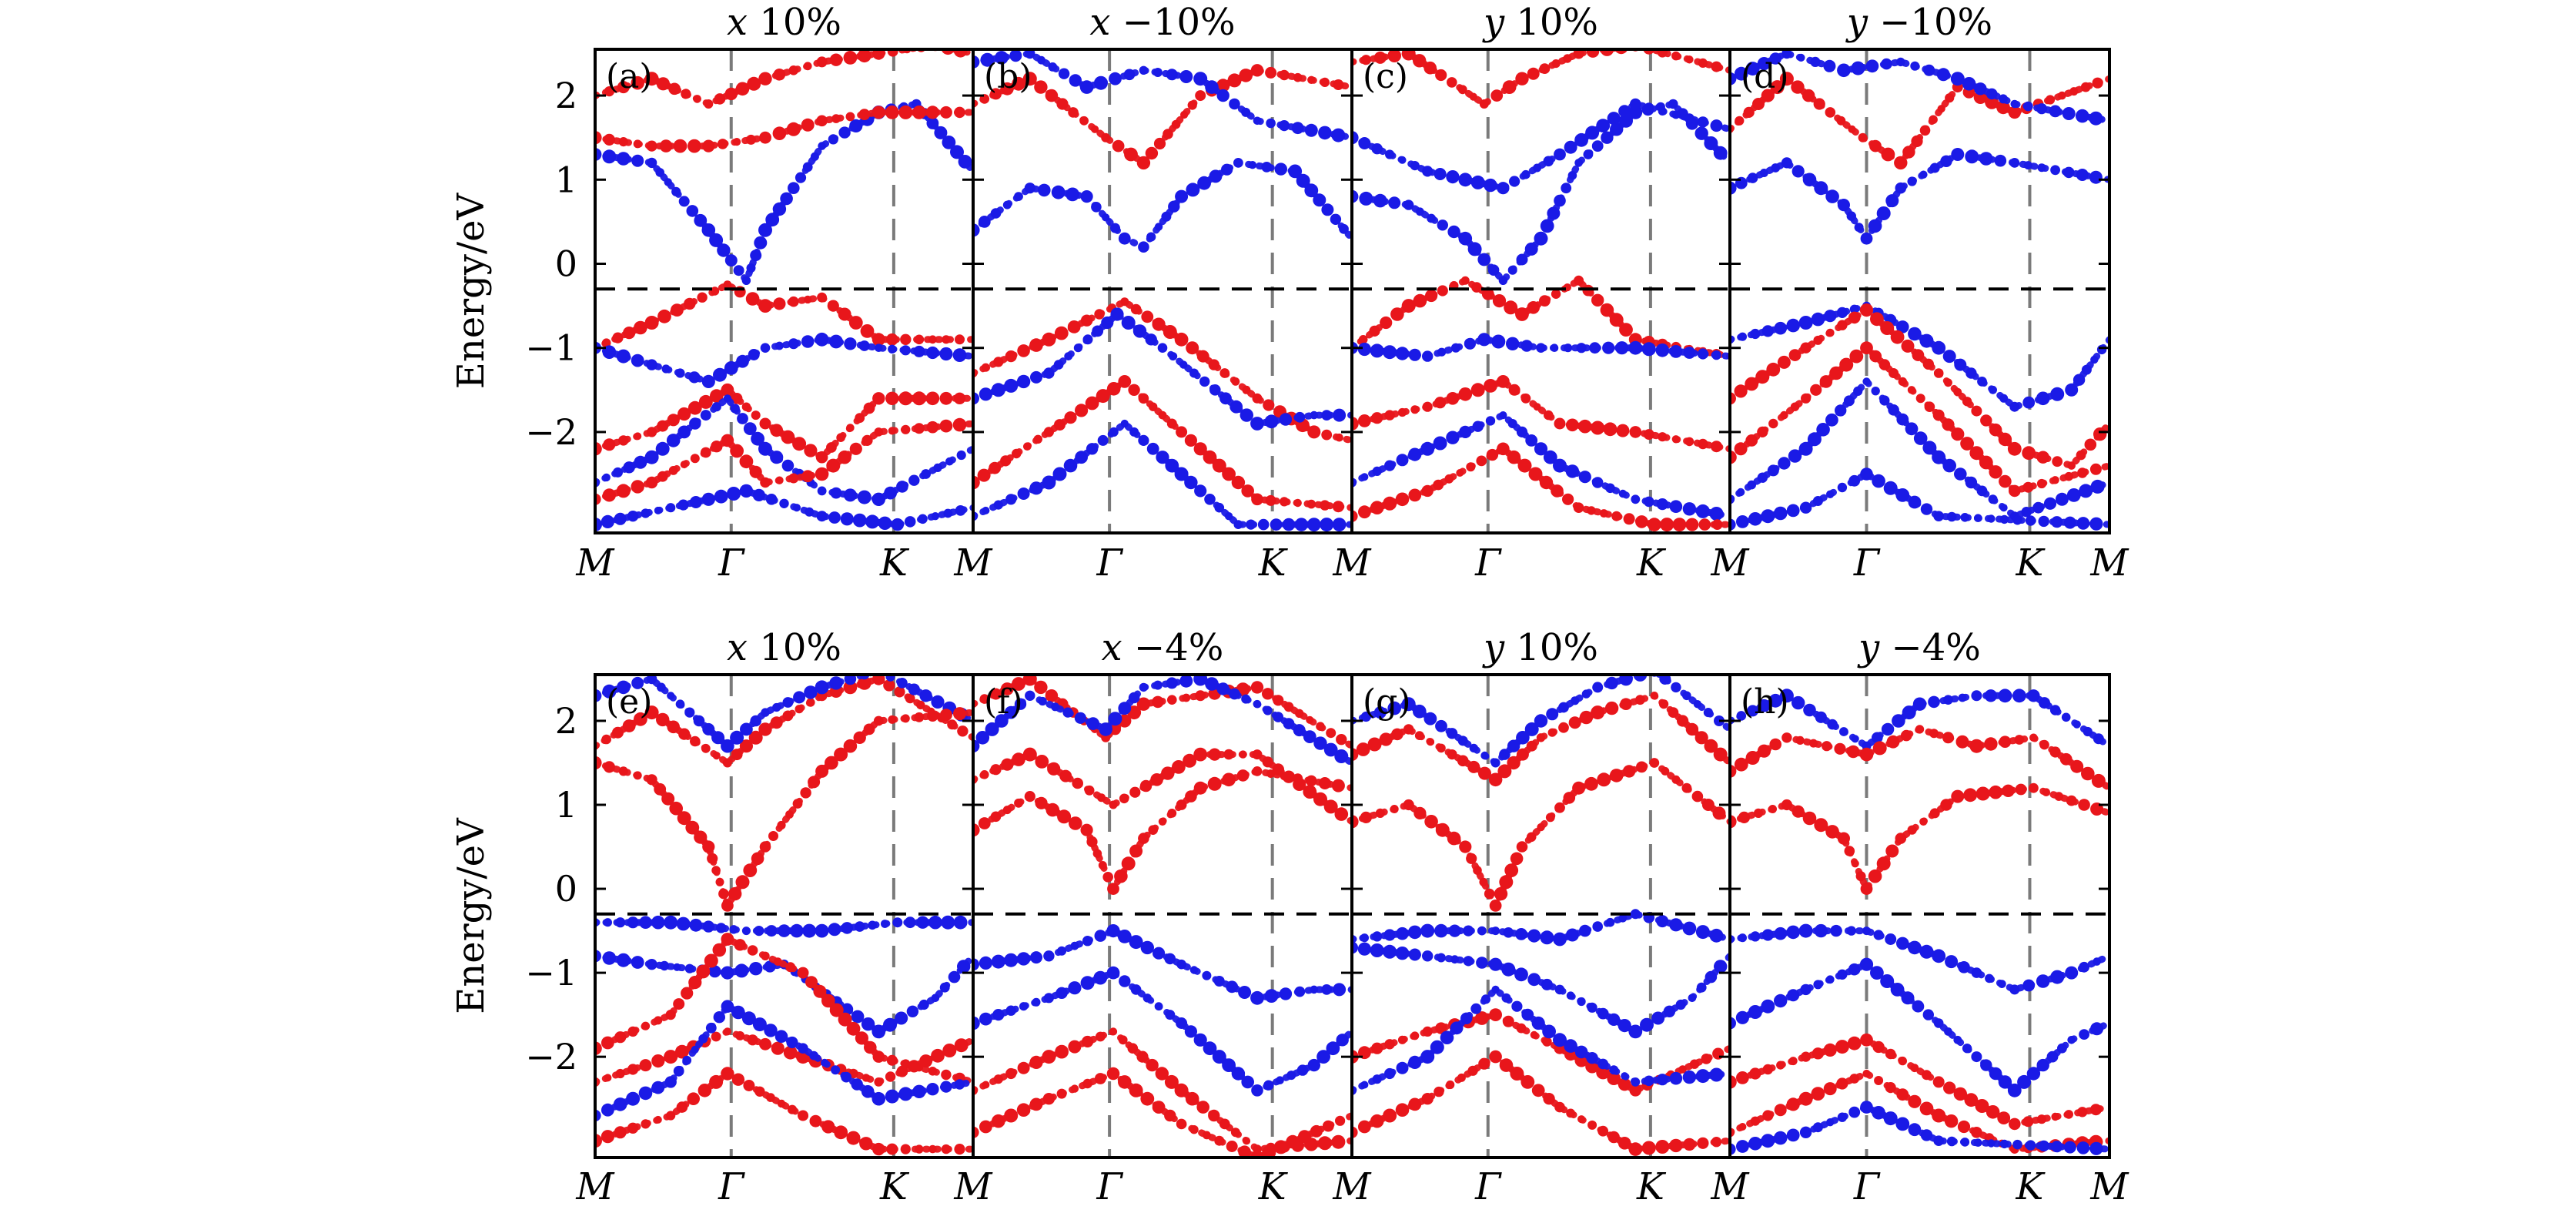  Describe the element at coordinates (471, 290) in the screenshot. I see `y-axis-label: Energy/eV` at that location.